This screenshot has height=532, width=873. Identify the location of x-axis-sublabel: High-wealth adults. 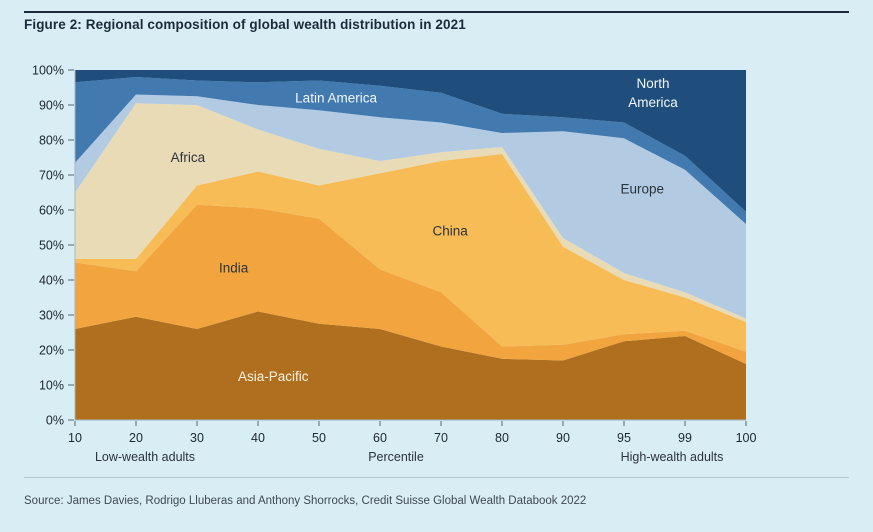
(672, 457).